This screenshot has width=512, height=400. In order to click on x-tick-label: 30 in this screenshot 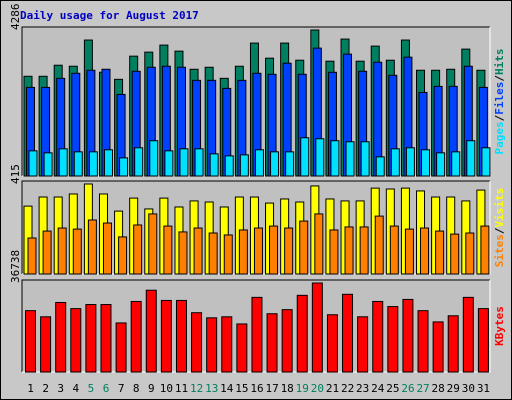, I will do `click(468, 388)`.